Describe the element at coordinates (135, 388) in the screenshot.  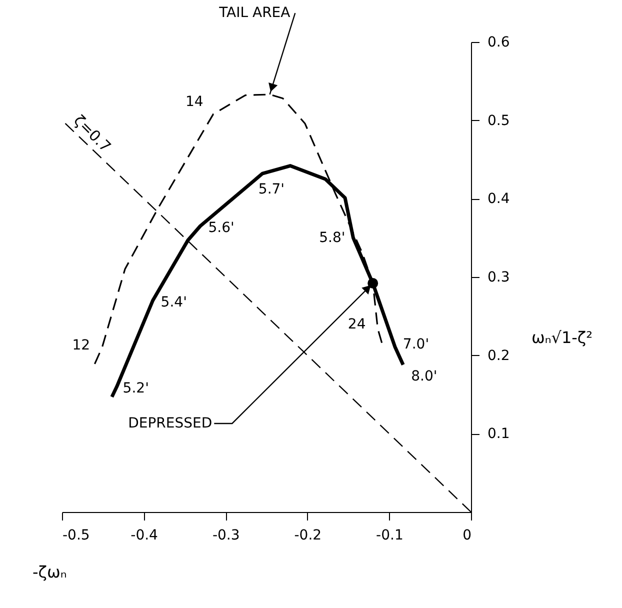
I see `annotation: 5.2'` at that location.